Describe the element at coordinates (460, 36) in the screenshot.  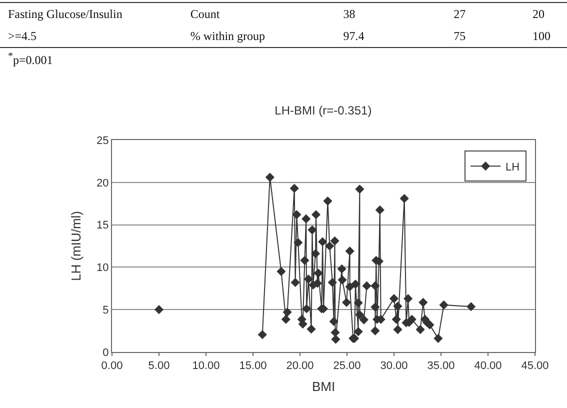
I see `text: 75` at that location.